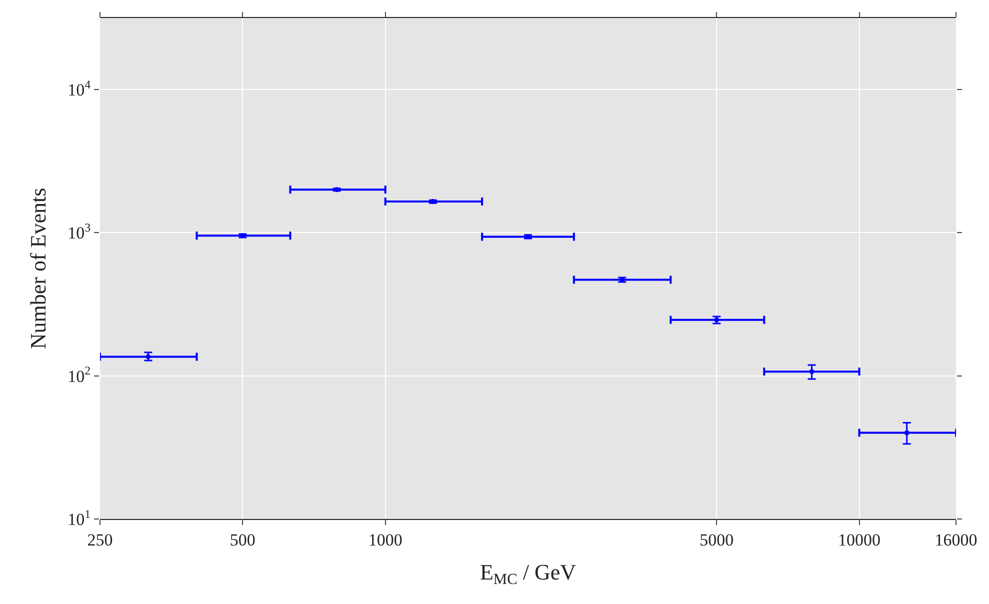 Image resolution: width=989 pixels, height=604 pixels. Describe the element at coordinates (528, 573) in the screenshot. I see `x-axis-title: E$_{MC}$ / GeV` at that location.